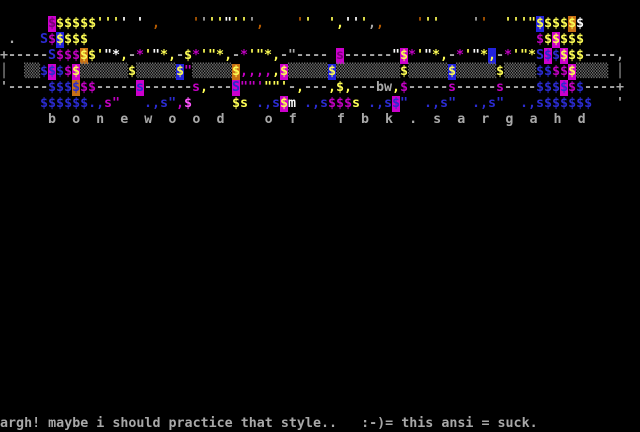  Describe the element at coordinates (240, 103) in the screenshot. I see `ansi-segment: $s` at that location.